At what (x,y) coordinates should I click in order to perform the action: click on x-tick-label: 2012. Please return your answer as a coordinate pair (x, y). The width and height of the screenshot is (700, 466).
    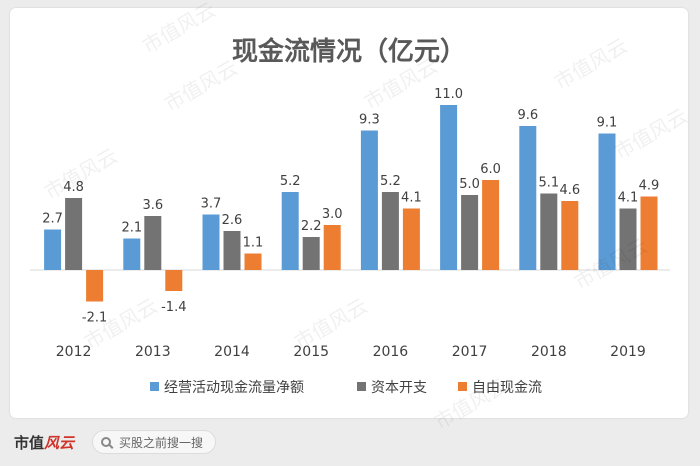
    Looking at the image, I should click on (74, 352).